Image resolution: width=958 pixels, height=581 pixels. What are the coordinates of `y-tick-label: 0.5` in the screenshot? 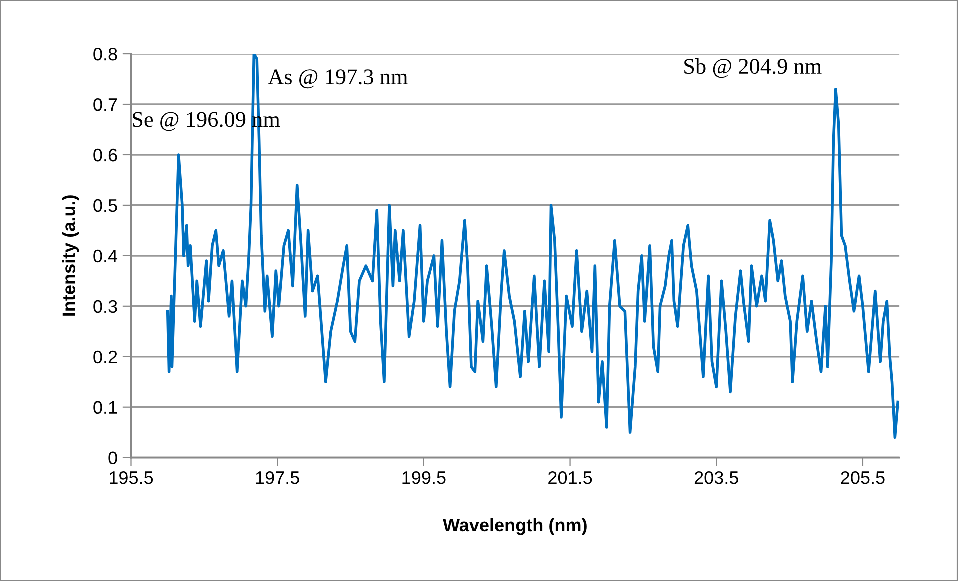 It's located at (106, 205).